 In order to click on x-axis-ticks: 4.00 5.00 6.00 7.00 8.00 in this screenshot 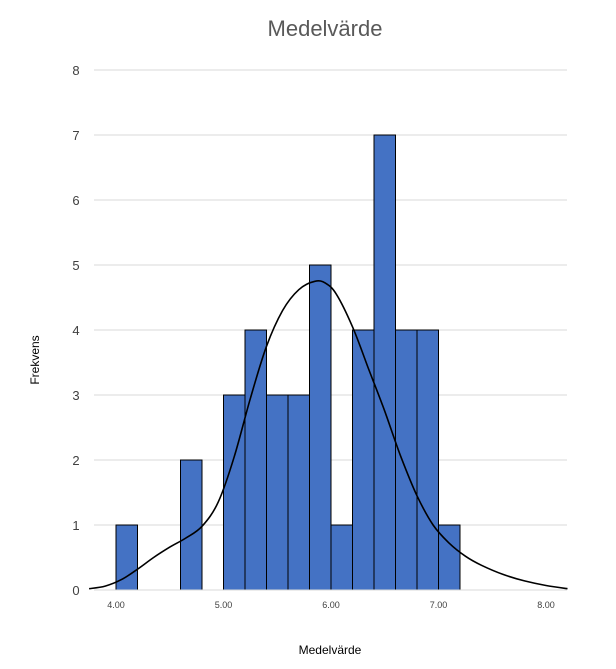, I will do `click(331, 605)`.